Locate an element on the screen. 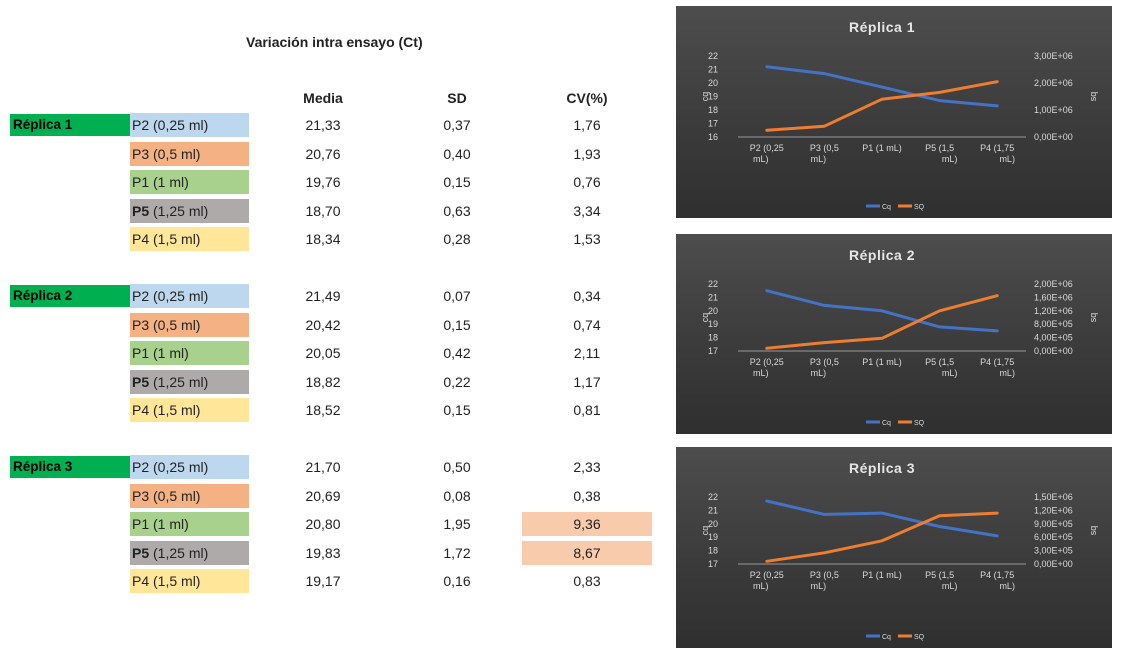 The height and width of the screenshot is (651, 1121). cv-value: 0,74 is located at coordinates (587, 324).